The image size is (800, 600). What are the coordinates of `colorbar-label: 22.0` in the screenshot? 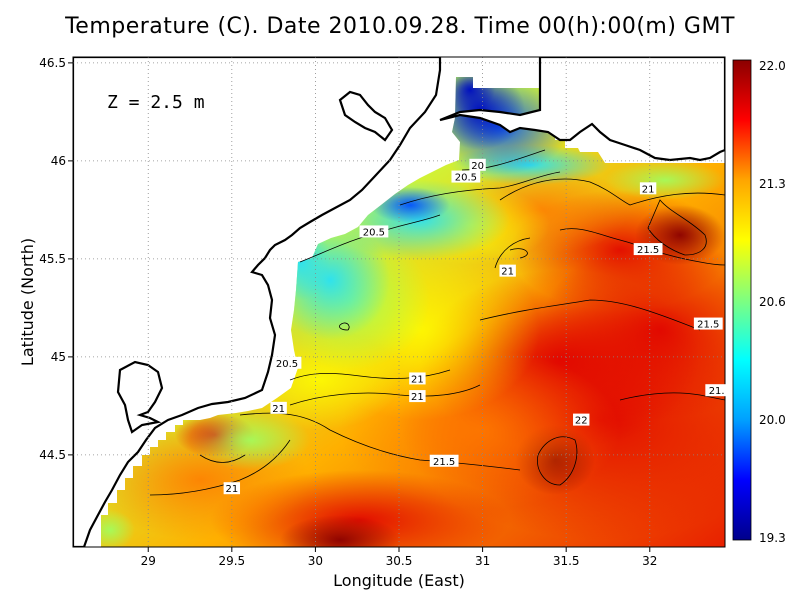 It's located at (772, 66).